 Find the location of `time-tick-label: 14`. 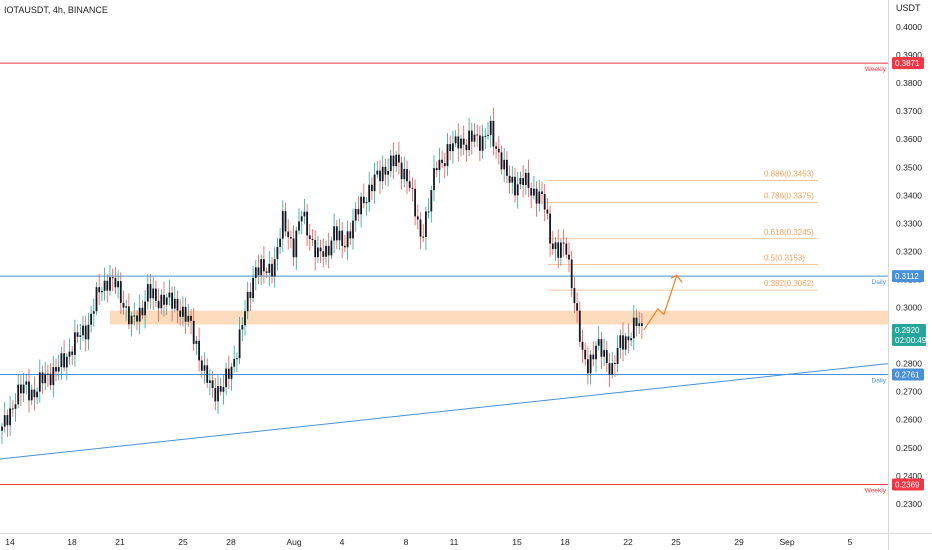

time-tick-label: 14 is located at coordinates (10, 542).